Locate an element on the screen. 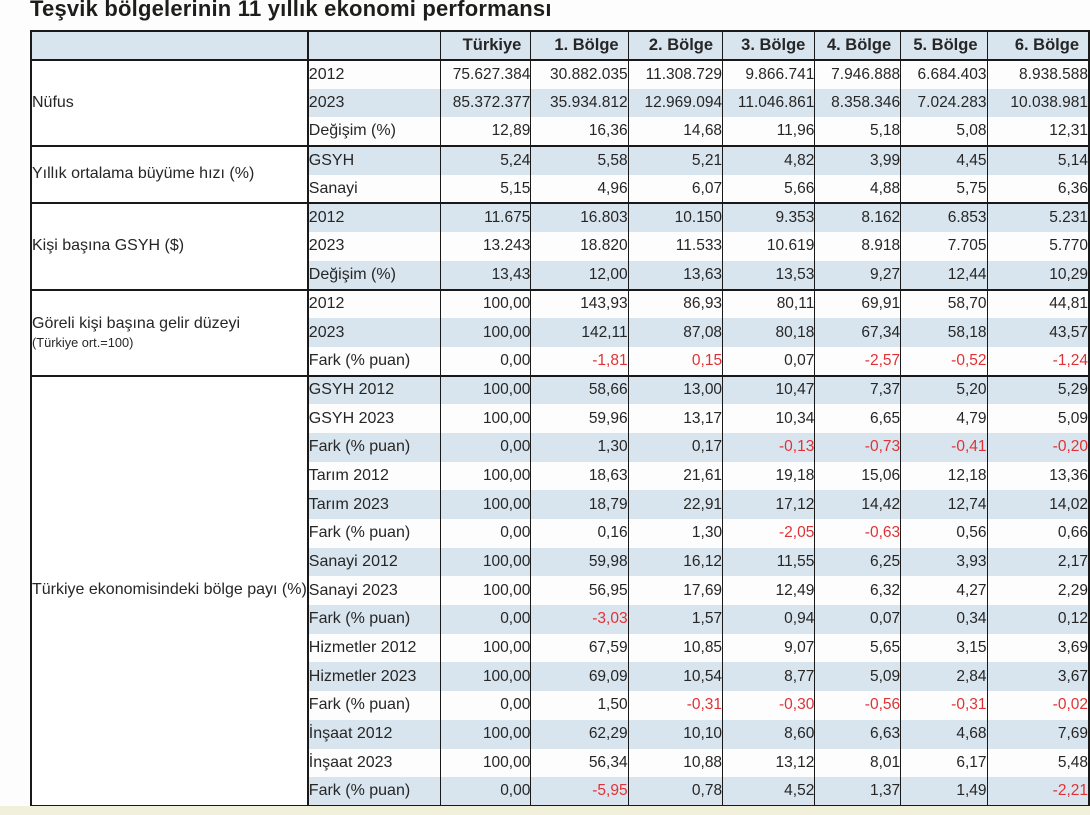 The height and width of the screenshot is (815, 1090). value-cell: 4,96 is located at coordinates (579, 189).